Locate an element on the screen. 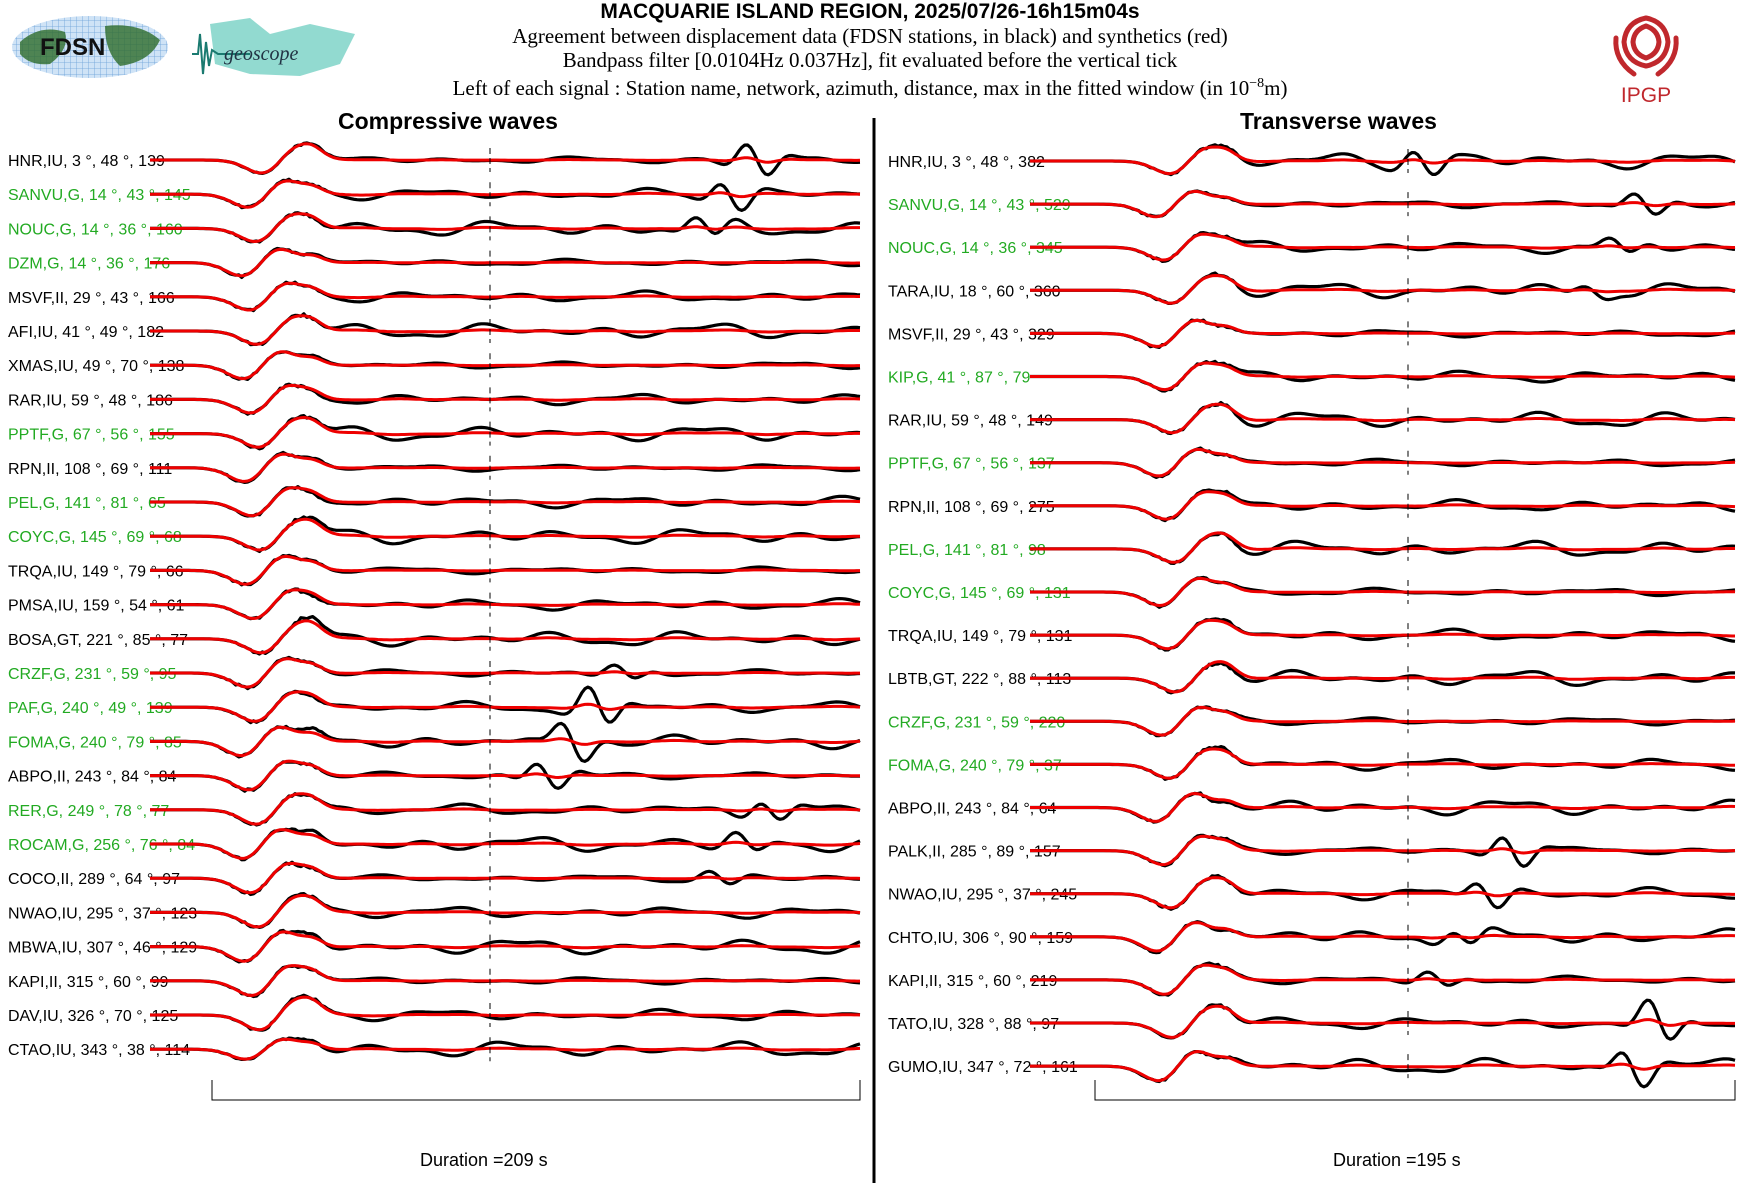 Image resolution: width=1740 pixels, height=1183 pixels. station-label: CHTO,IU, 306 °, 90 °, 159 is located at coordinates (980, 938).